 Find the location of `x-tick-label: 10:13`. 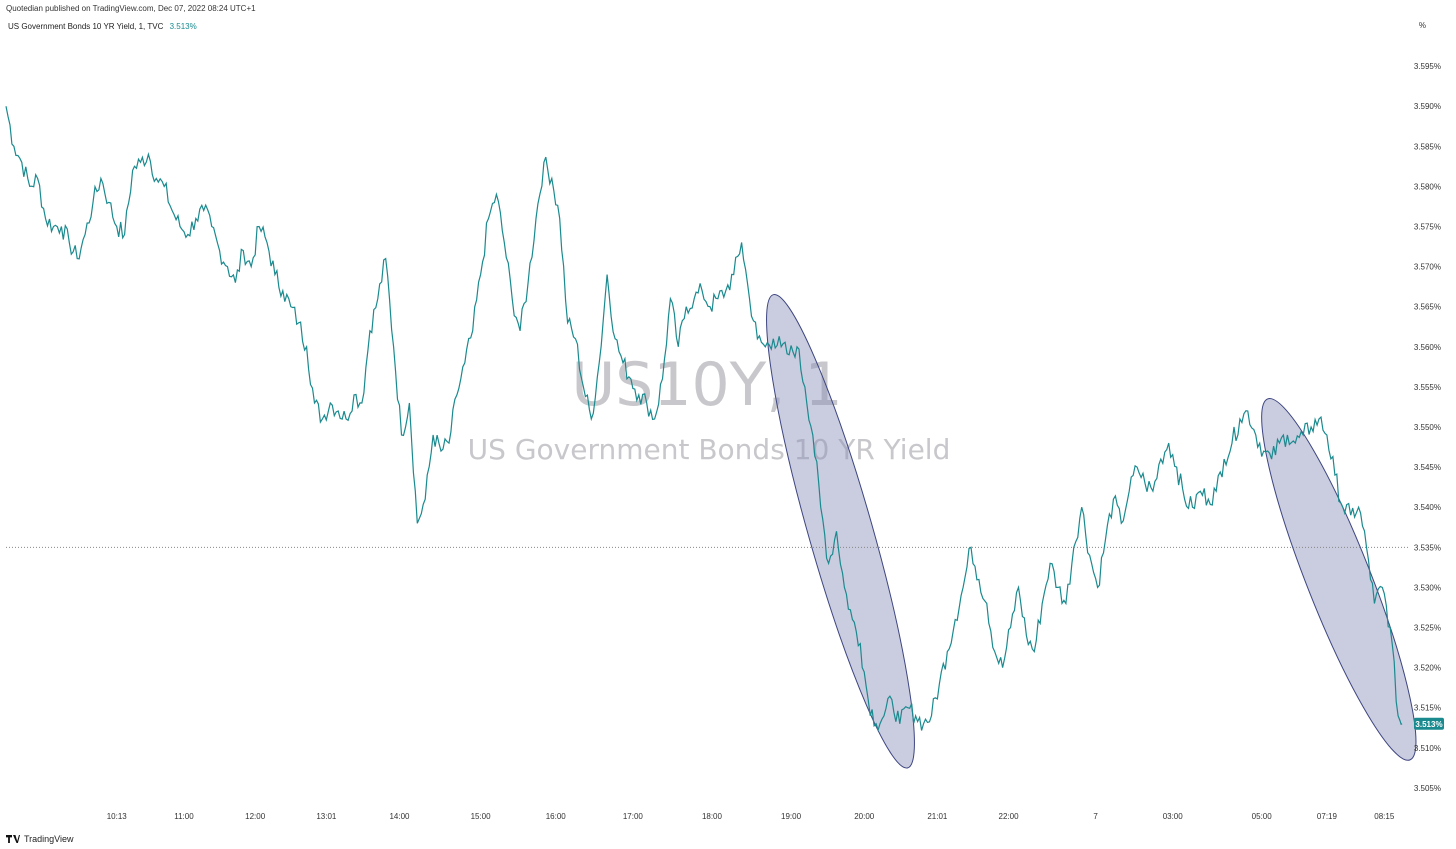

x-tick-label: 10:13 is located at coordinates (117, 816).